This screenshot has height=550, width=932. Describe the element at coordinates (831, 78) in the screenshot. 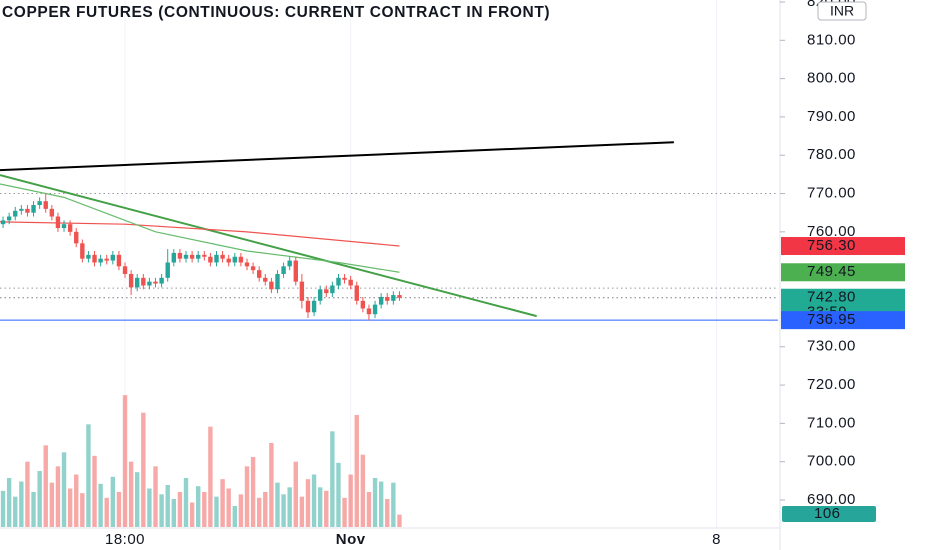

I see `y-tick-label: 800.00` at that location.